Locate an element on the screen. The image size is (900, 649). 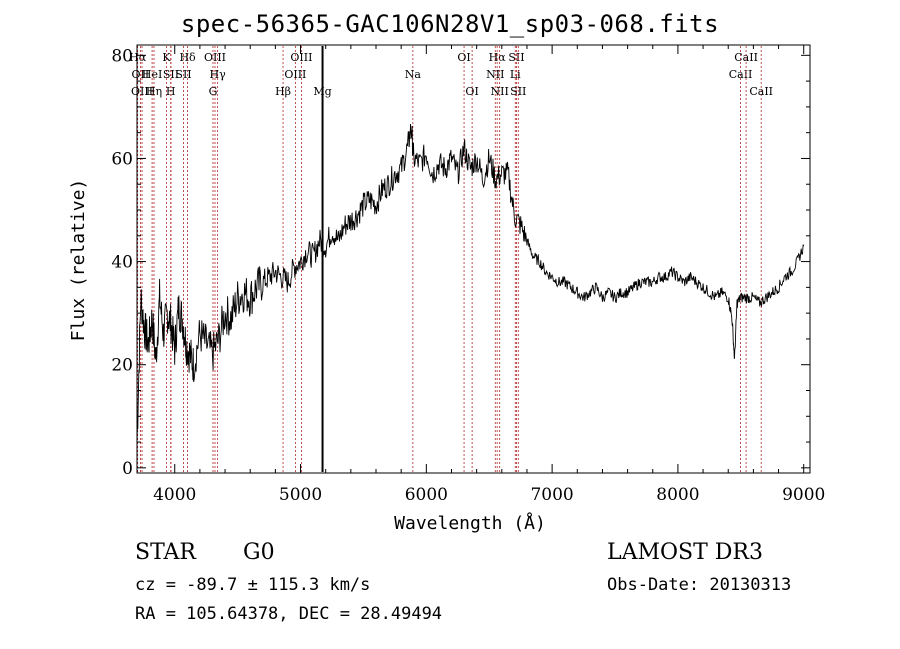
object-subclass: G0 is located at coordinates (259, 552).